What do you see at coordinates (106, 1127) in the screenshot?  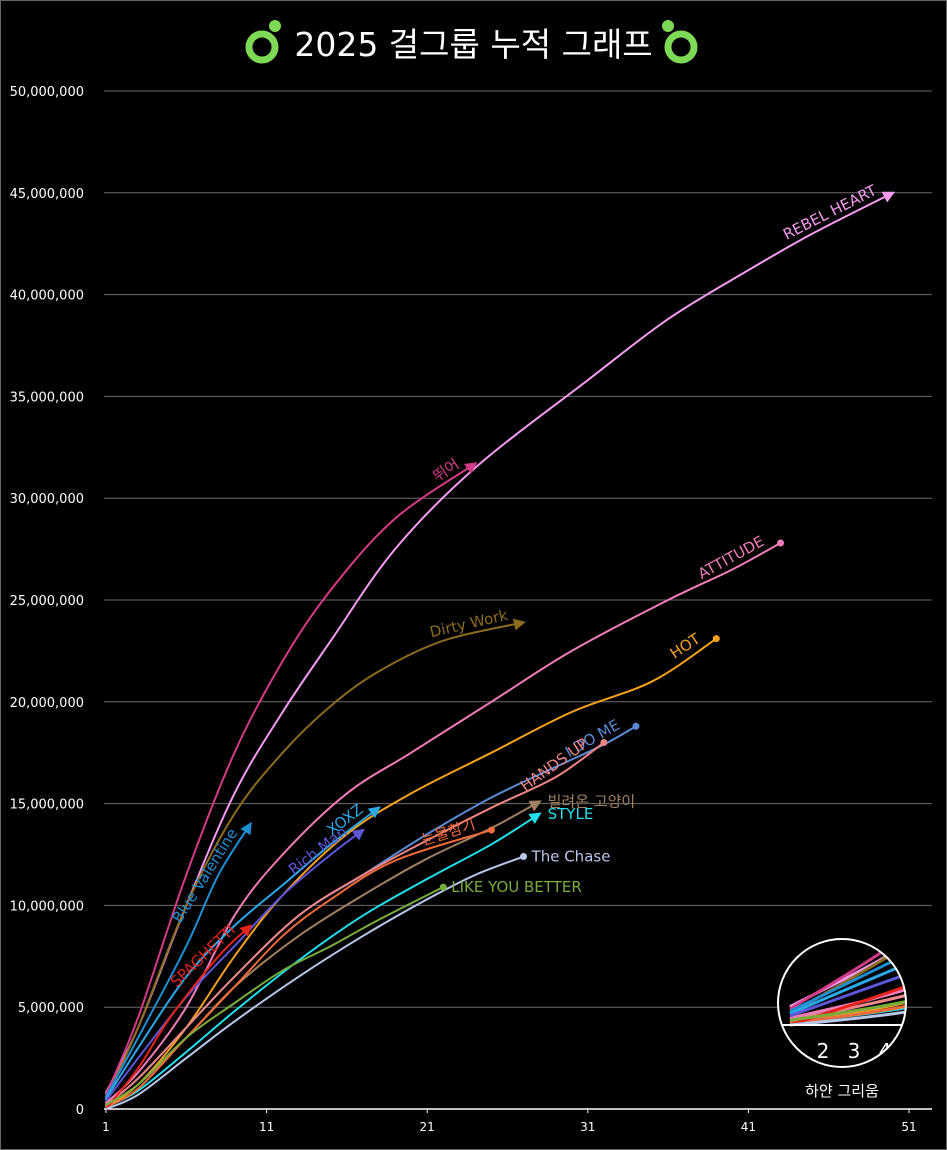 I see `x-tick-label: 1` at bounding box center [106, 1127].